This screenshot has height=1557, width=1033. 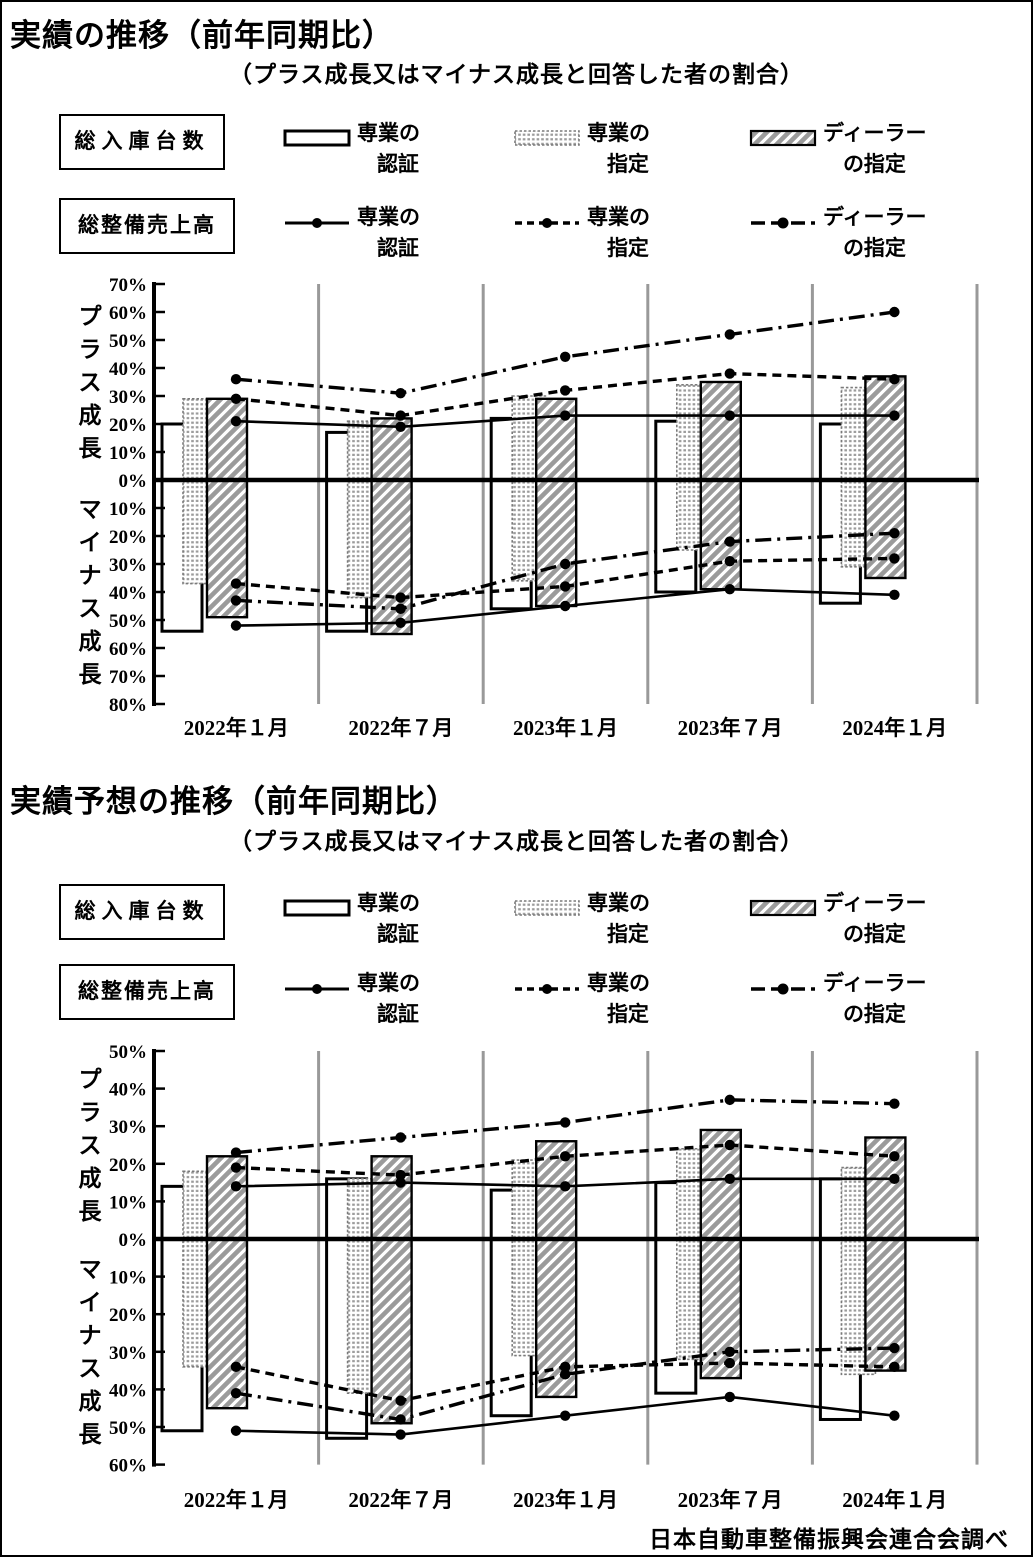 I want to click on legend2-line-item-solid: 専業の 認証, so click(x=351, y=999).